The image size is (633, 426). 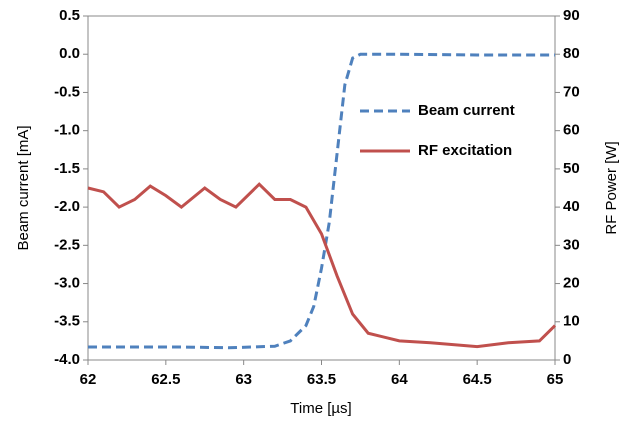 I want to click on x-tick-label: 62, so click(x=88, y=379).